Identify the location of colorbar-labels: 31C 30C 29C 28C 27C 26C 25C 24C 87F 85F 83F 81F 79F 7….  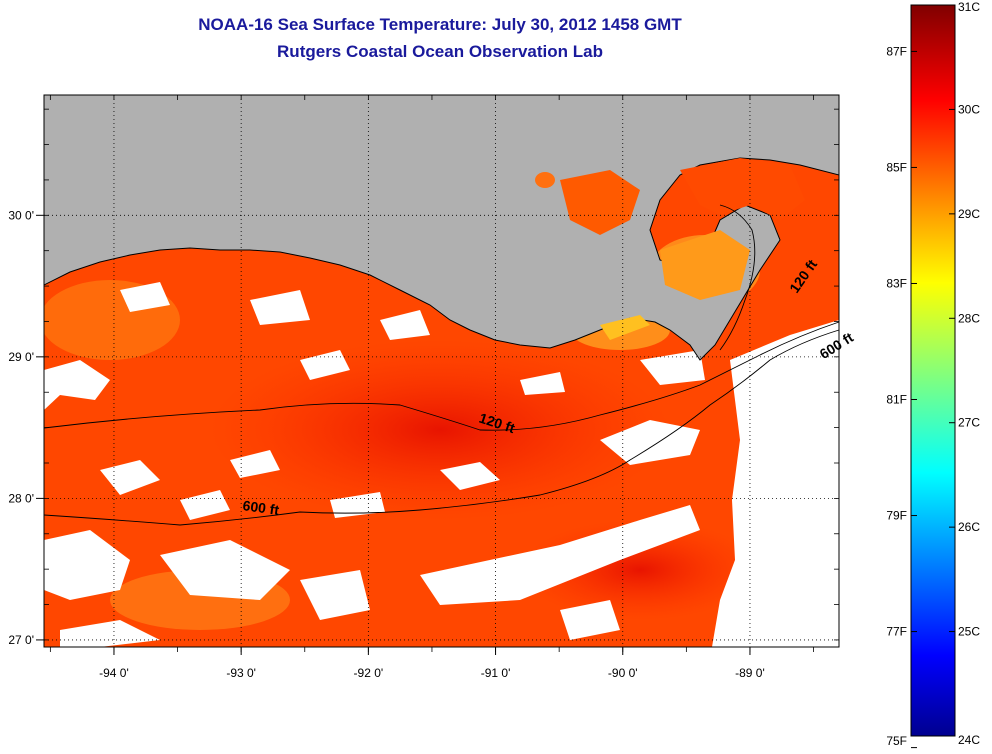
(933, 374).